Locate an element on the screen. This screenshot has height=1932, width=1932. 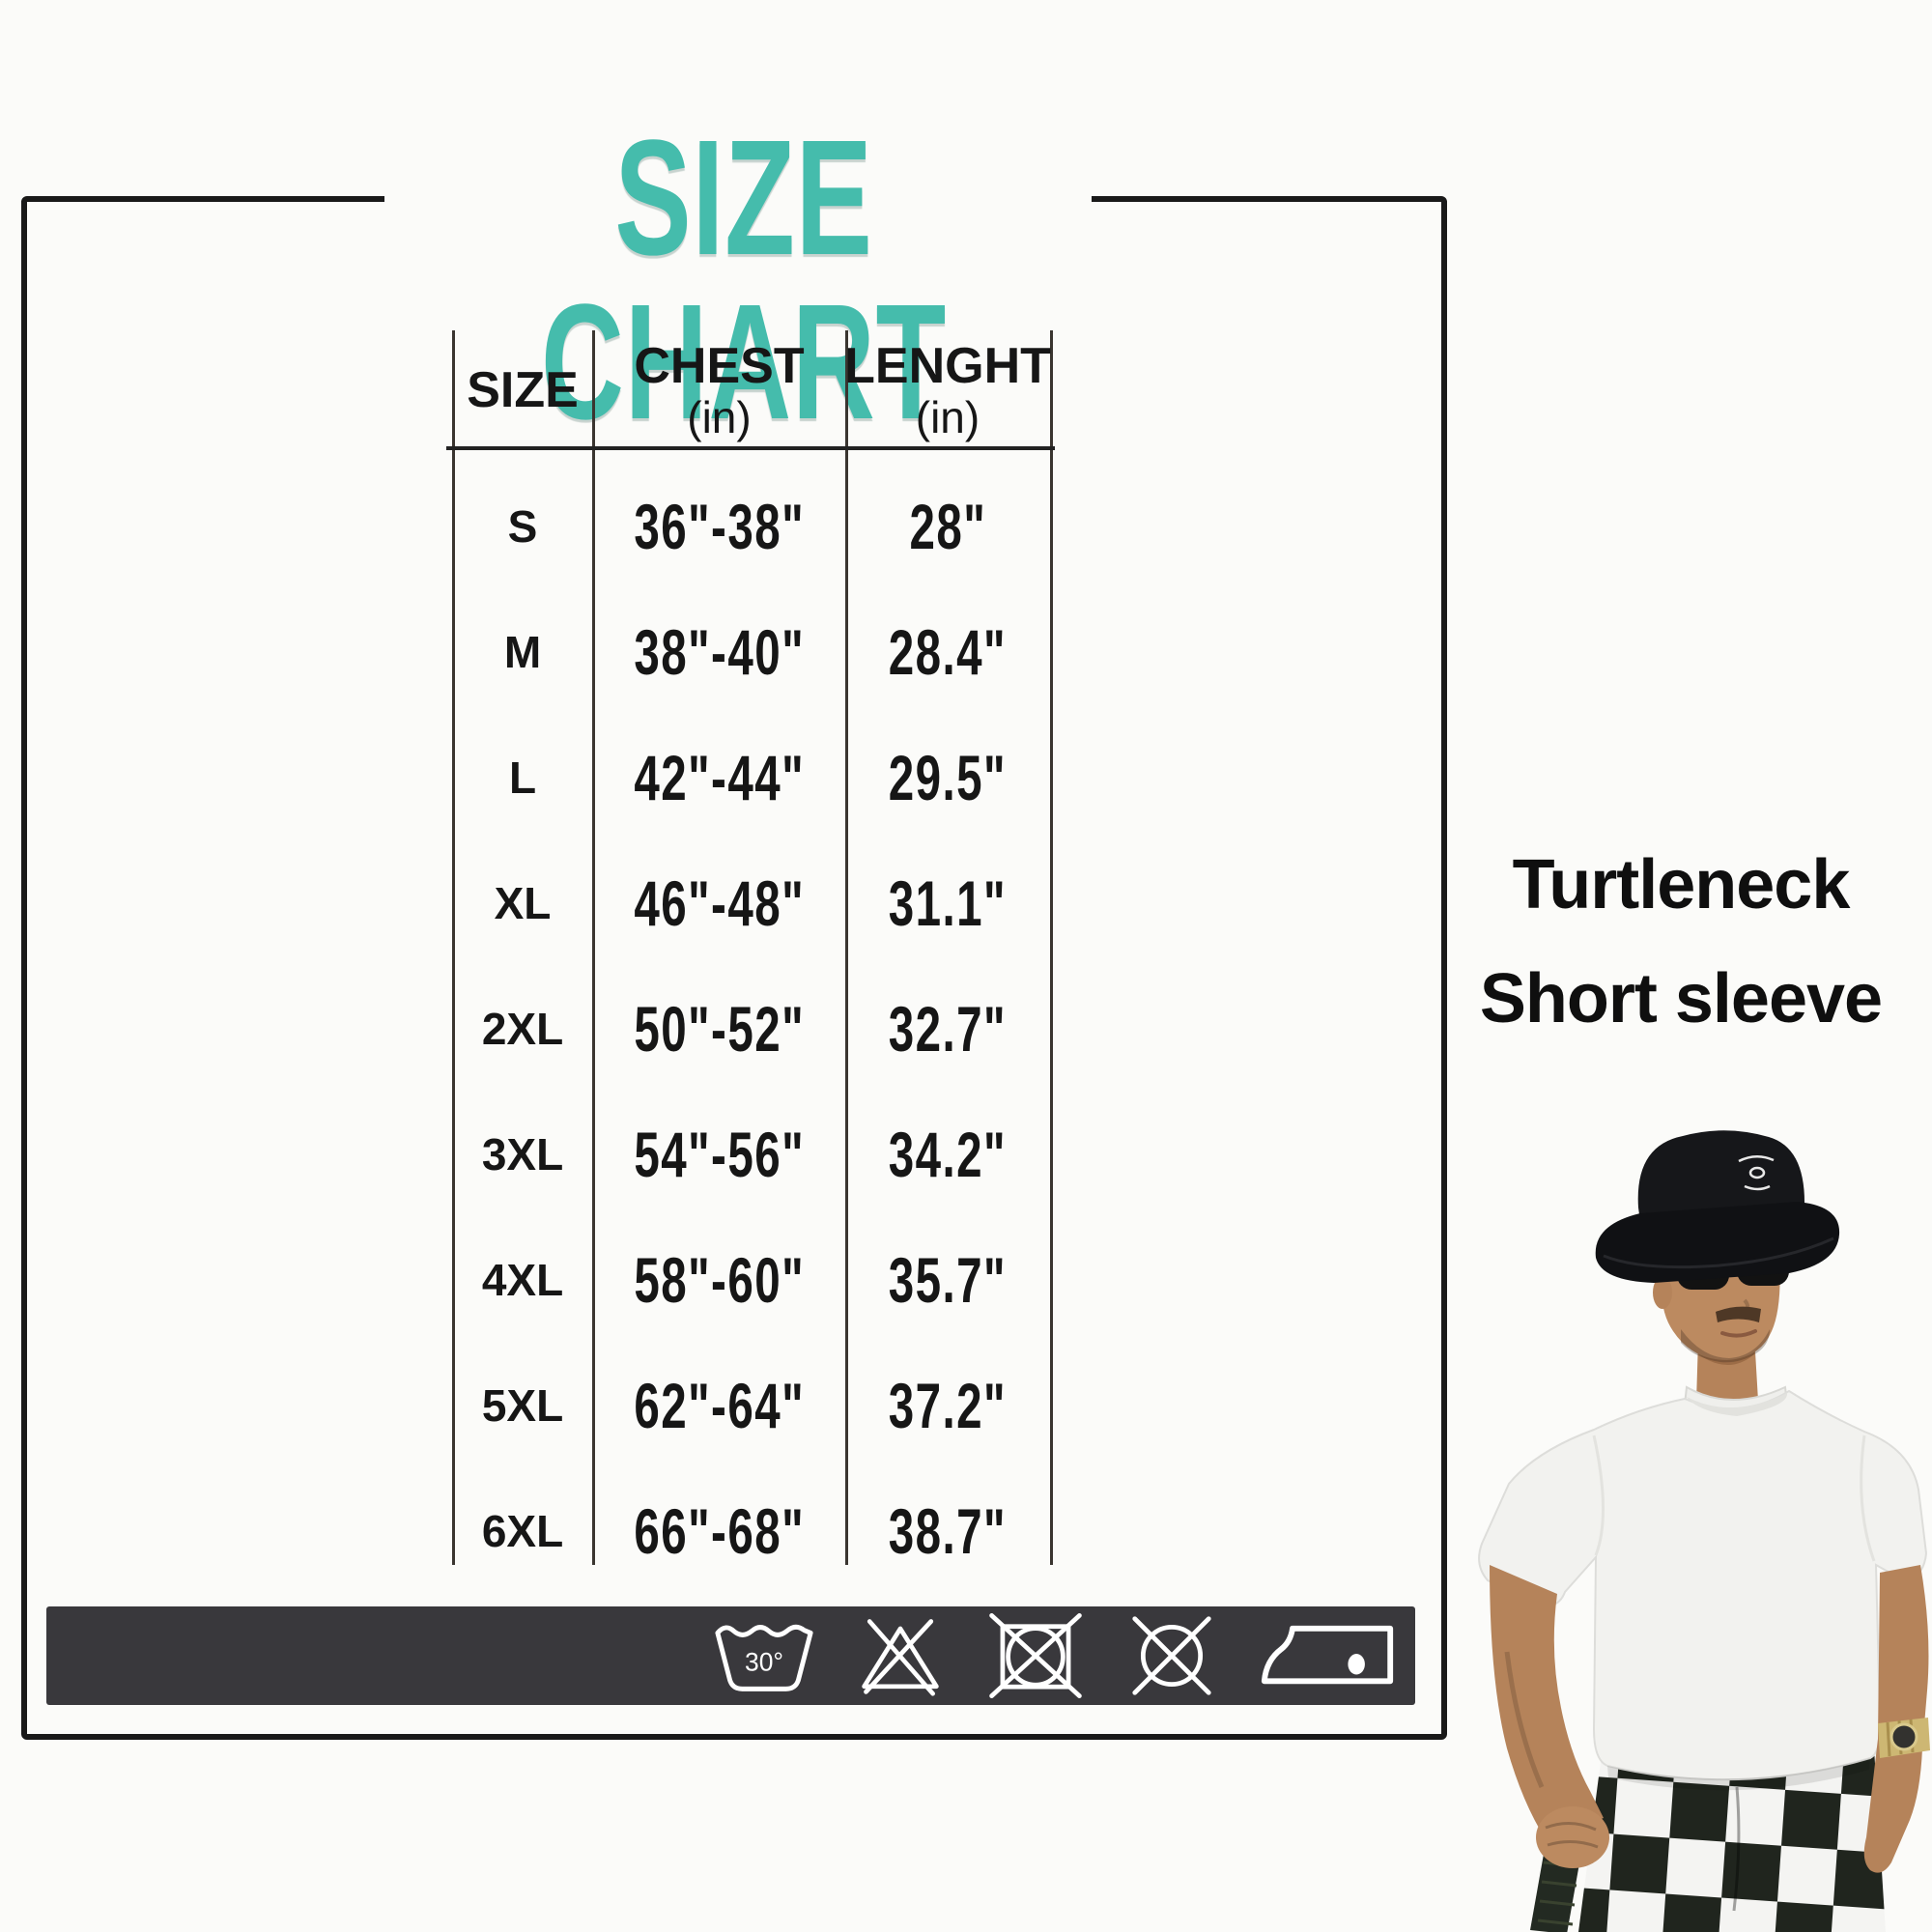
table-row: 4XL 58"-60" 35.7" is located at coordinates (751, 1280).